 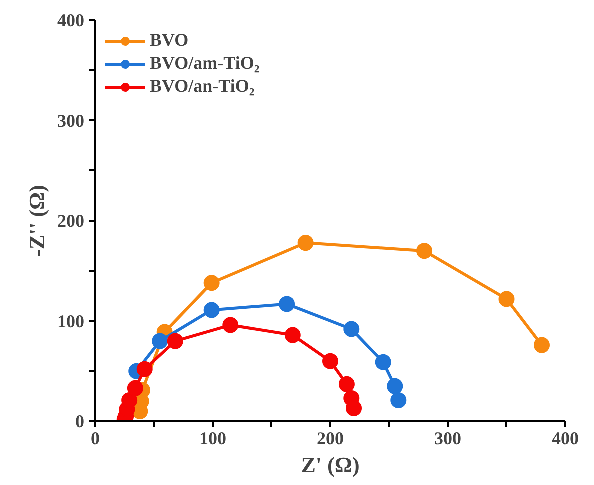 What do you see at coordinates (71, 321) in the screenshot?
I see `y-tick-label: 100` at bounding box center [71, 321].